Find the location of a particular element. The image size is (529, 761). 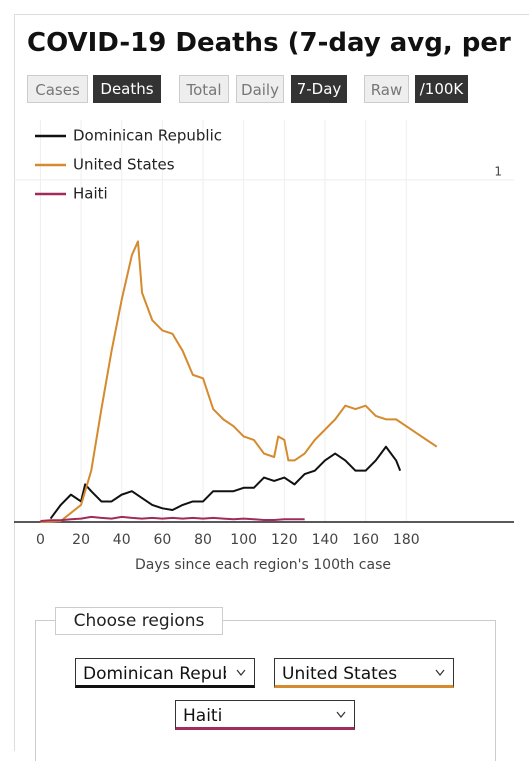

toggle-button: Raw is located at coordinates (386, 89).